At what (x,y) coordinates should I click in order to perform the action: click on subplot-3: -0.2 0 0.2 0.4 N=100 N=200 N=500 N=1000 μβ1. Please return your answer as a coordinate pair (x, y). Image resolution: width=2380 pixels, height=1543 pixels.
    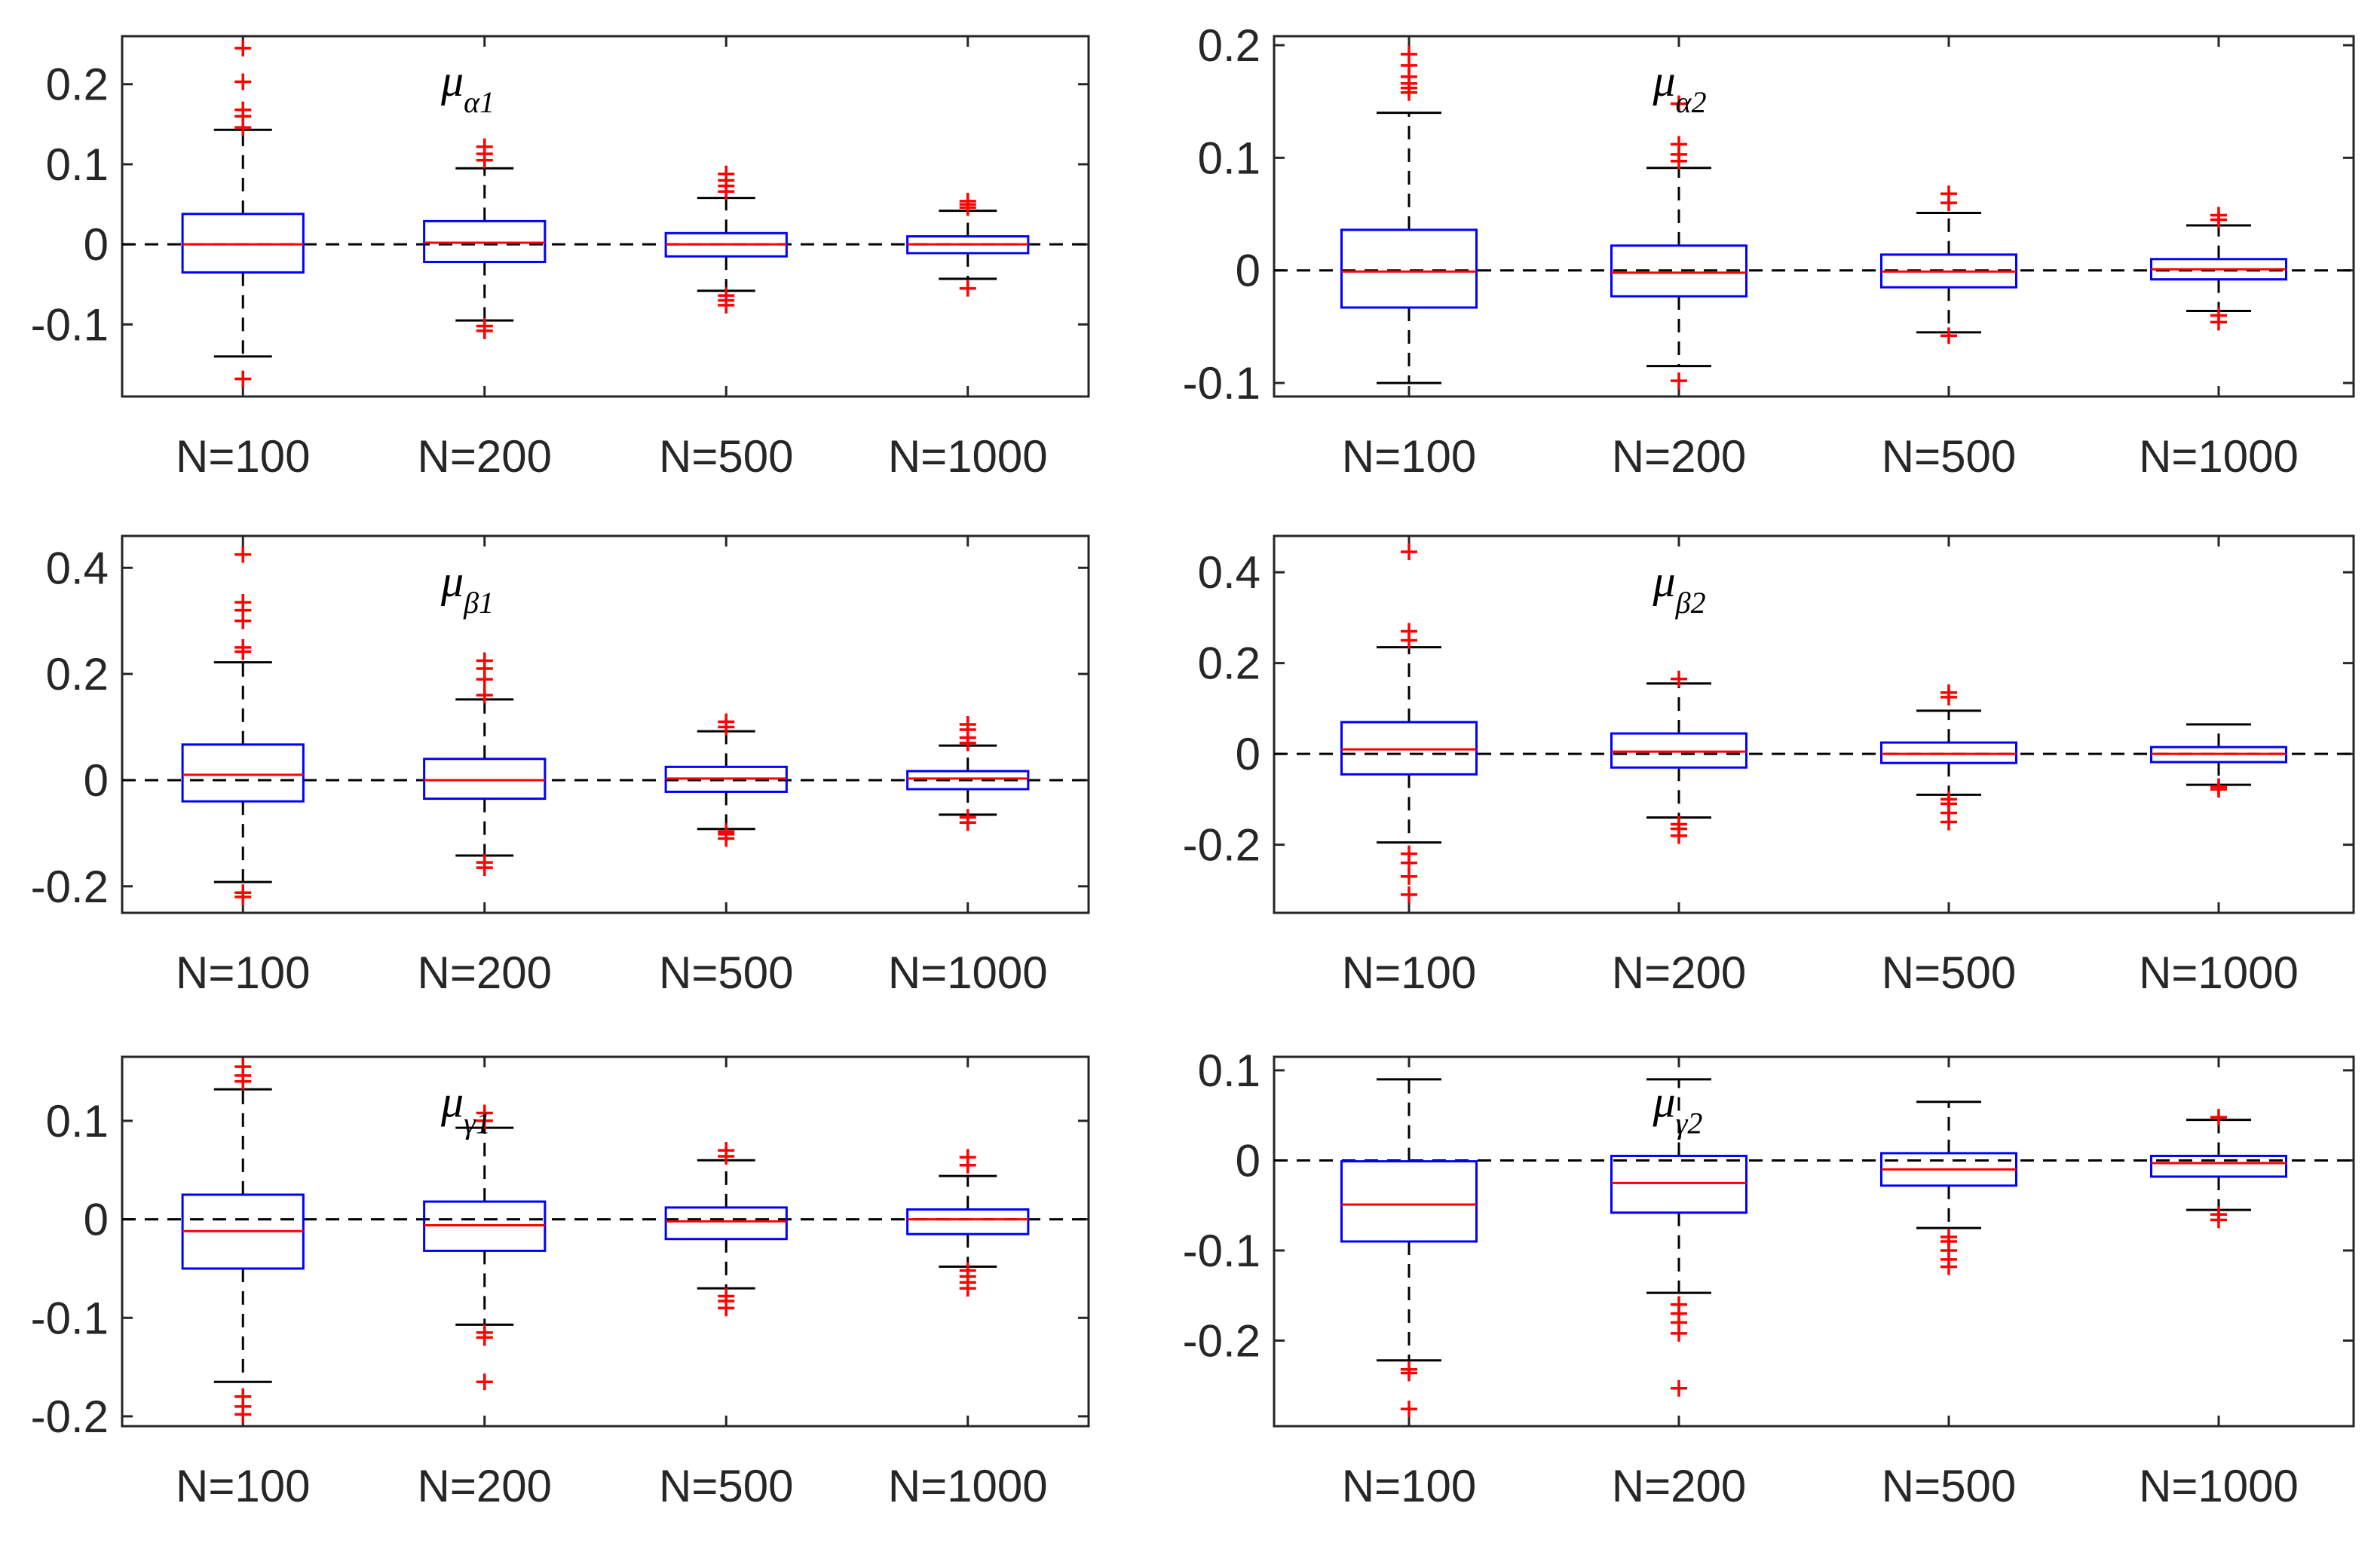
    Looking at the image, I should click on (560, 766).